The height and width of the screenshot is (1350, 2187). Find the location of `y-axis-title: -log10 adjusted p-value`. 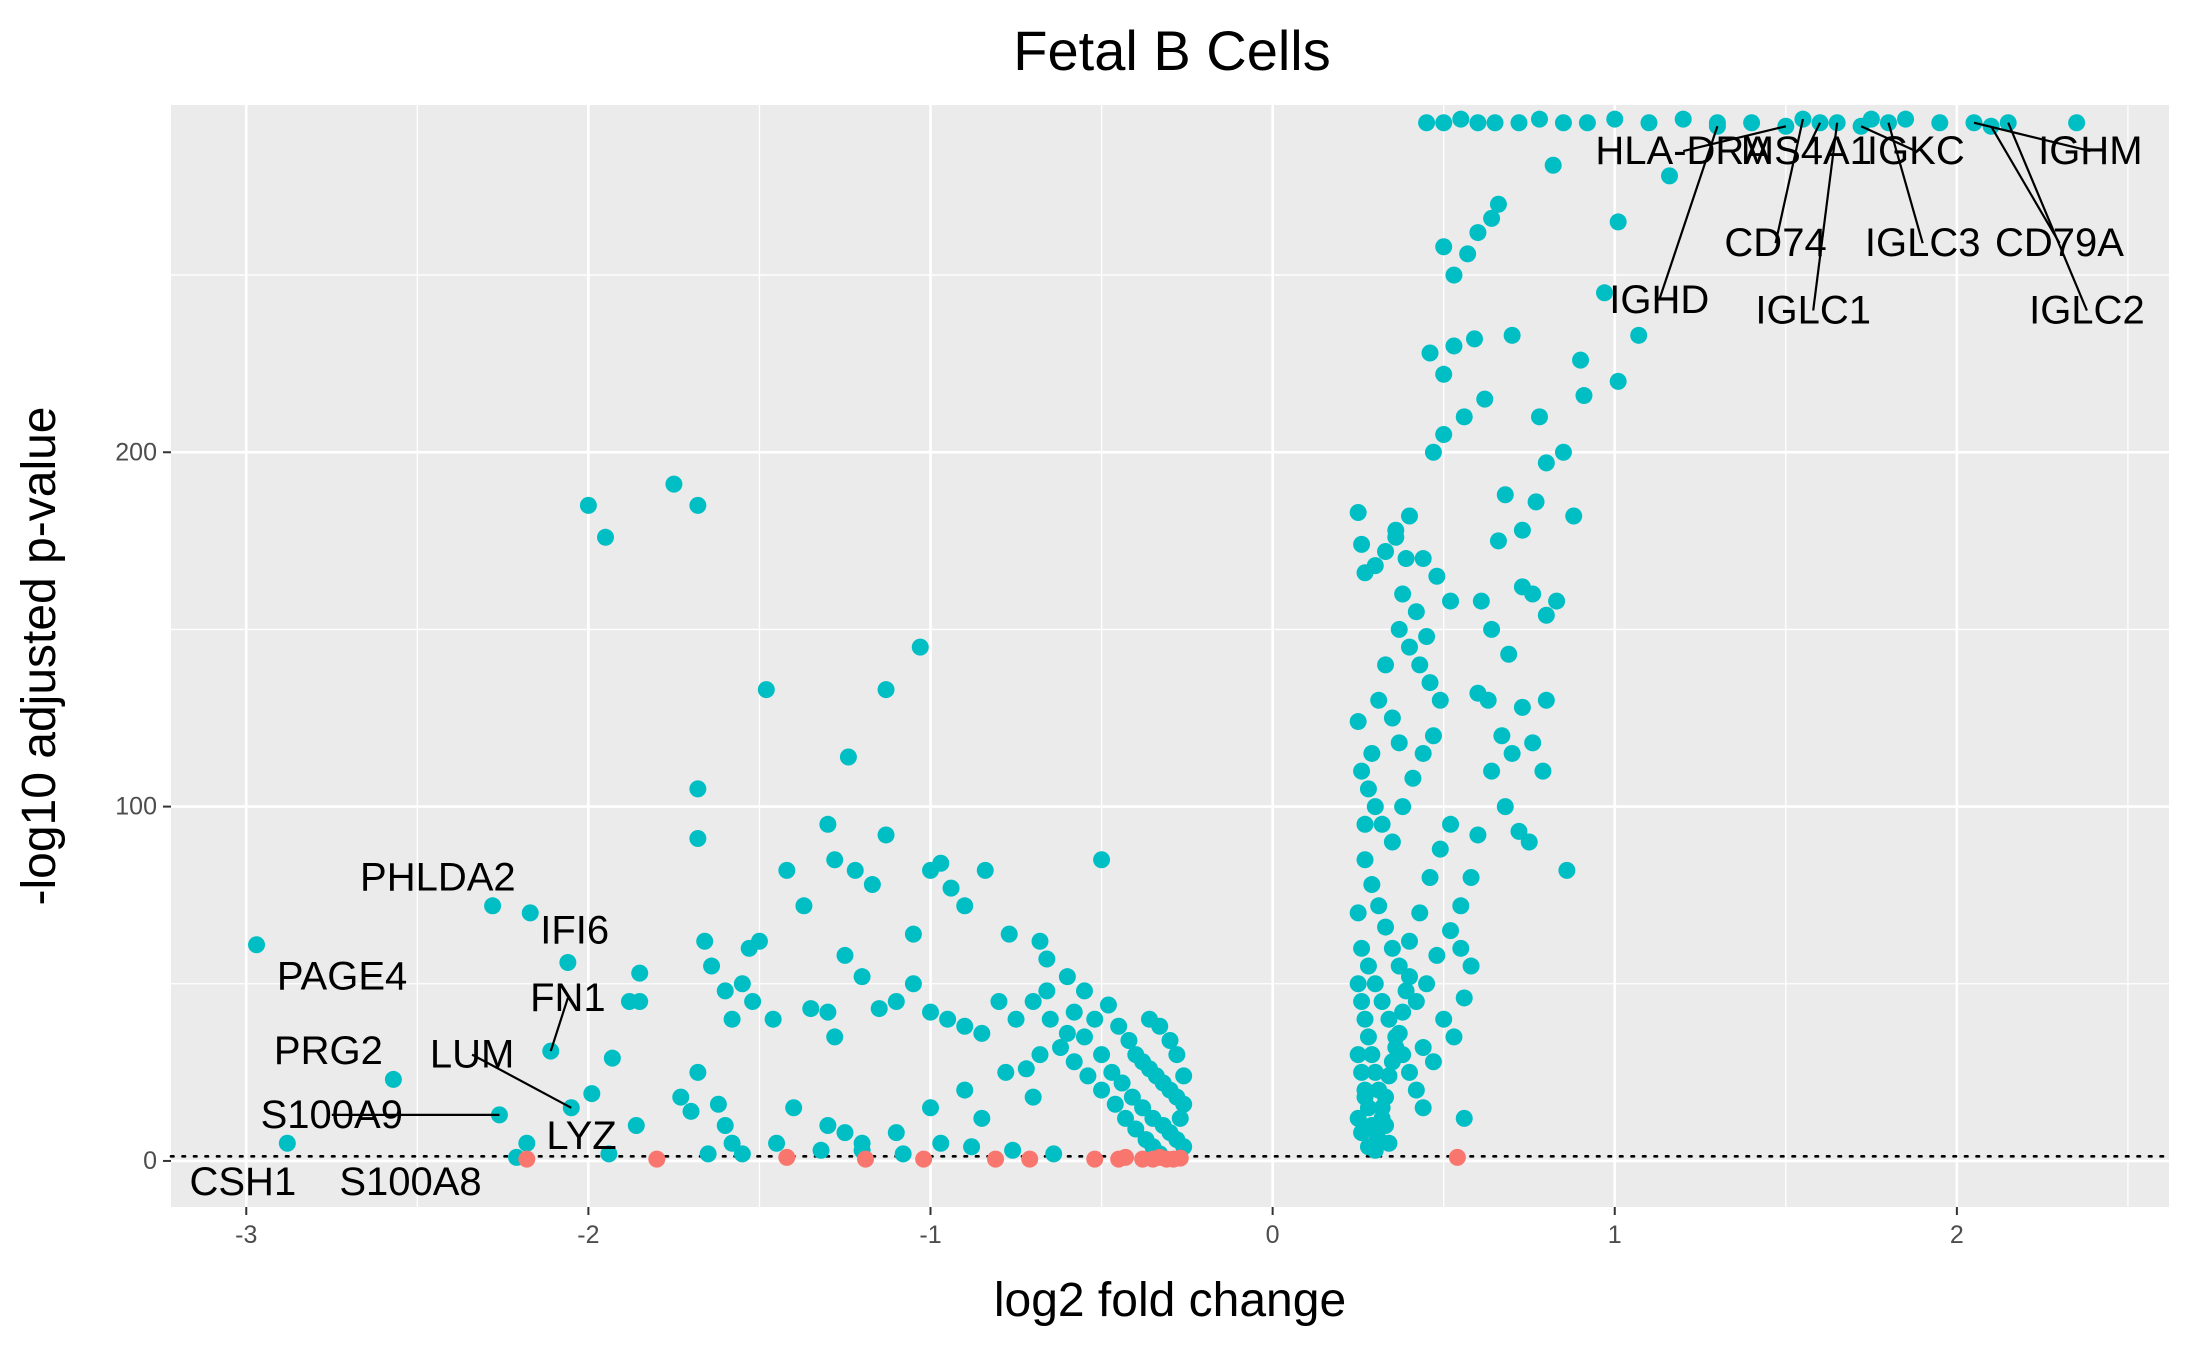

y-axis-title: -log10 adjusted p-value is located at coordinates (39, 655).